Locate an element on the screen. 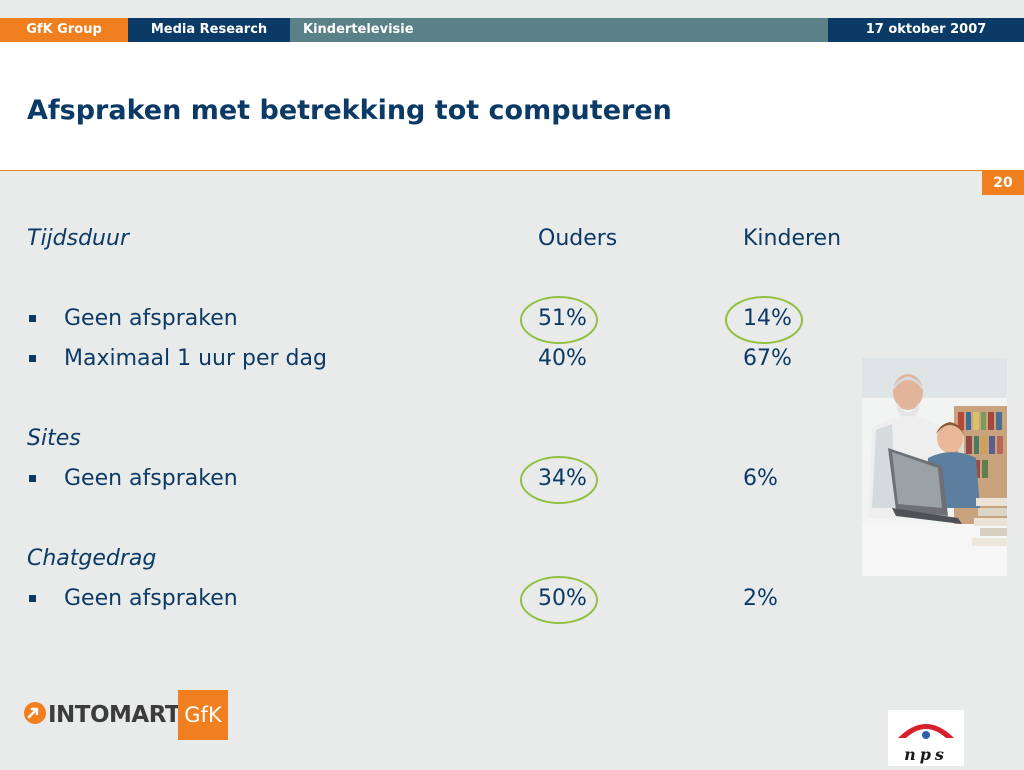  page-number-badge: 20 is located at coordinates (1003, 183).